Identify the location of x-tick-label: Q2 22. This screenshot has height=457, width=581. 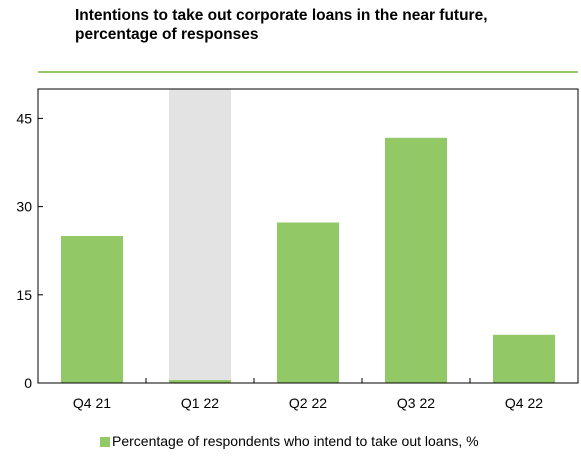
(308, 403).